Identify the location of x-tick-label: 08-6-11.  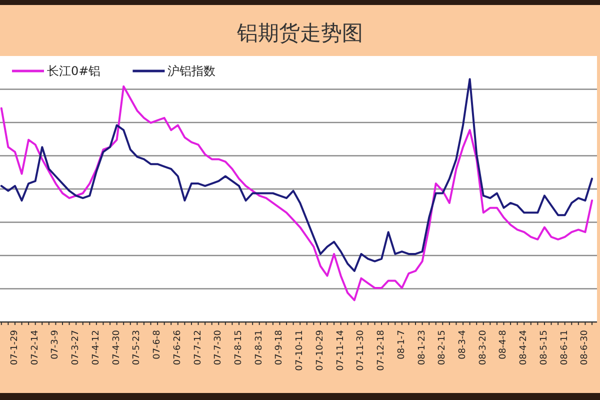
(565, 348).